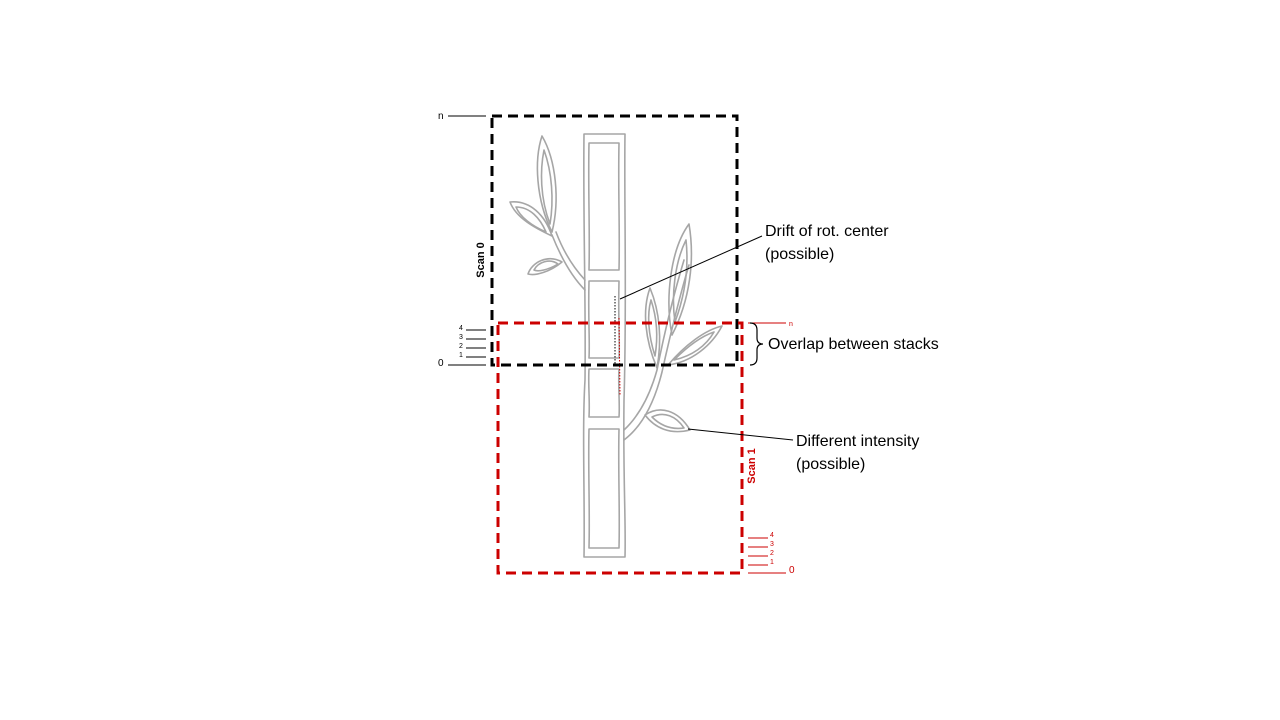  I want to click on right-leaf-low, so click(667, 421).